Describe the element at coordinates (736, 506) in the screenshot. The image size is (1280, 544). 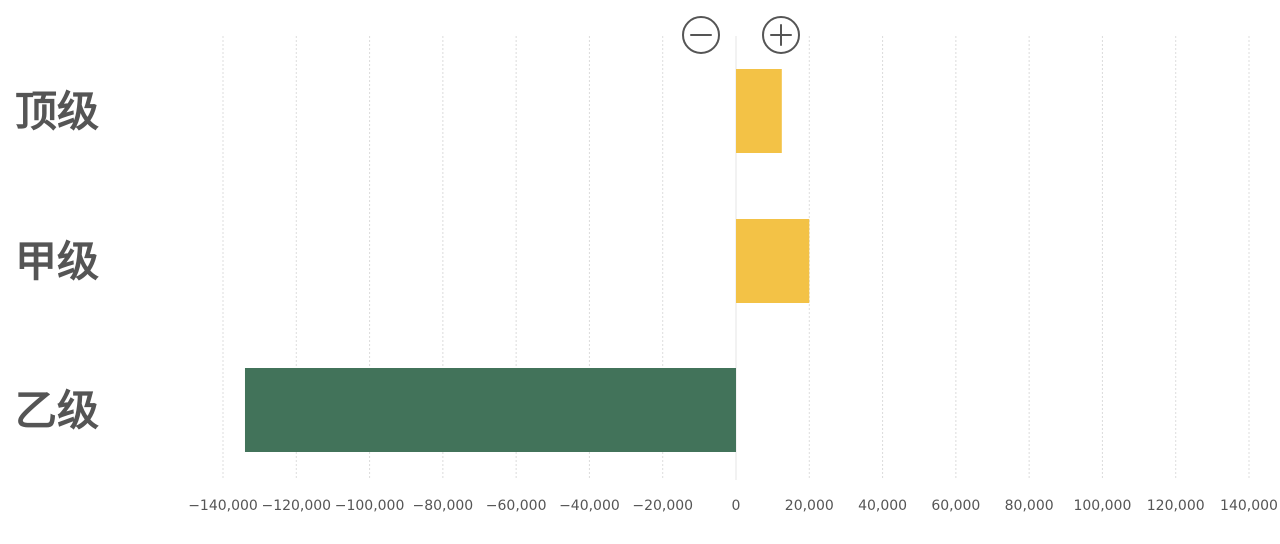
I see `x-tick-label: 0` at that location.